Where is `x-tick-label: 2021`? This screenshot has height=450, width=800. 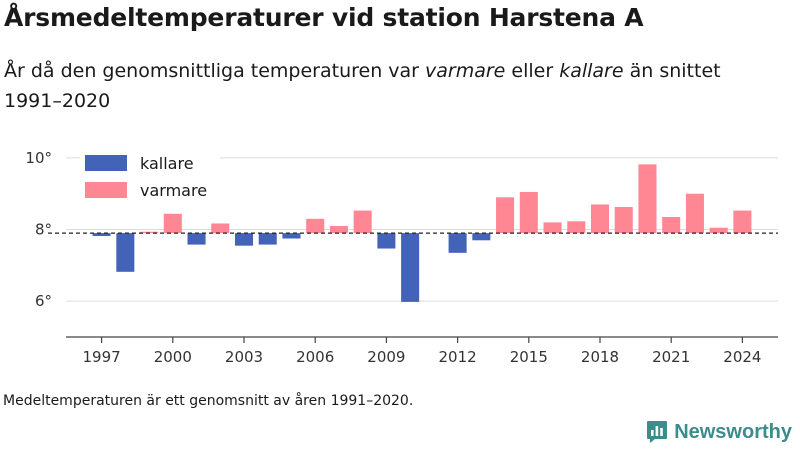
x-tick-label: 2021 is located at coordinates (671, 357).